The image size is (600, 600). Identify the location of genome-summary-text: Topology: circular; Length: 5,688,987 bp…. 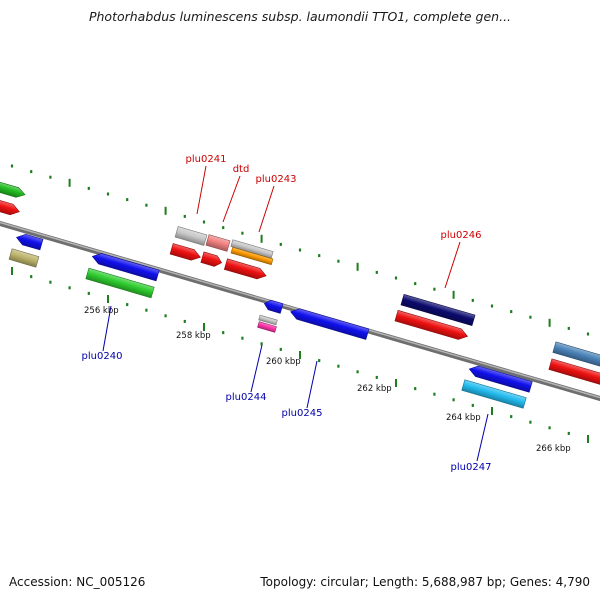
(425, 582).